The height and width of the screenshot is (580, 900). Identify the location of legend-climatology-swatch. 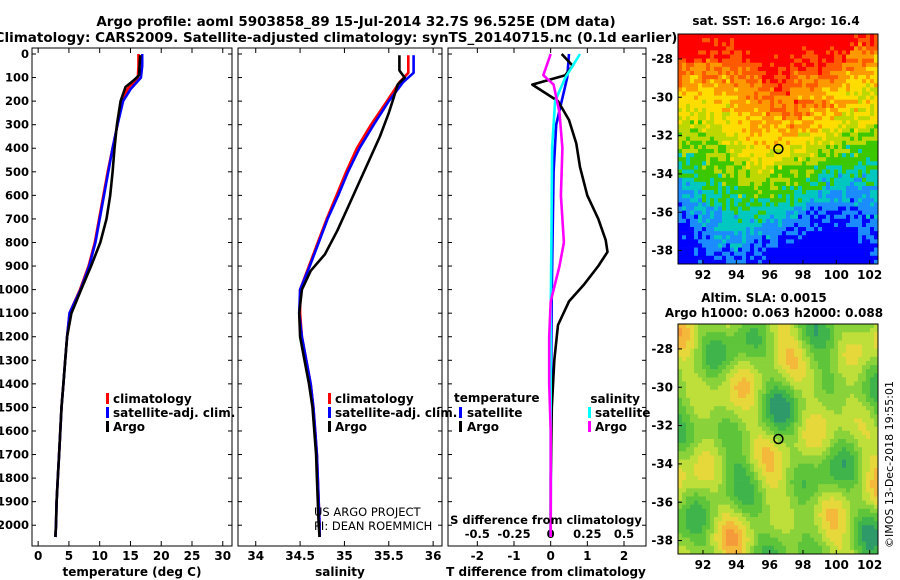
(329, 398).